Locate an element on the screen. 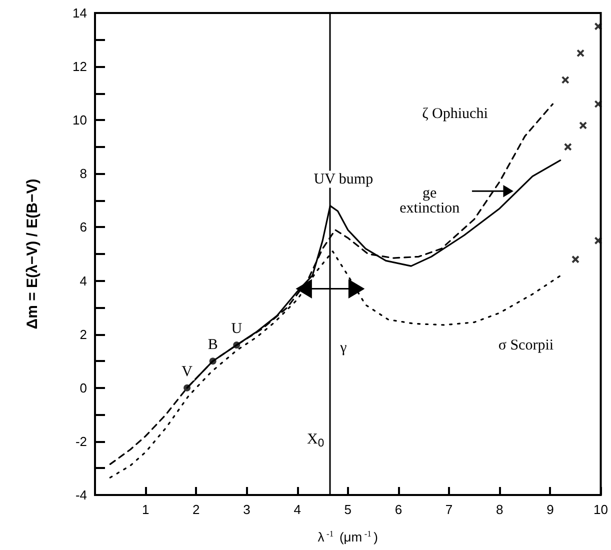 This screenshot has width=611, height=550. y-tick-label: 10 is located at coordinates (79, 120).